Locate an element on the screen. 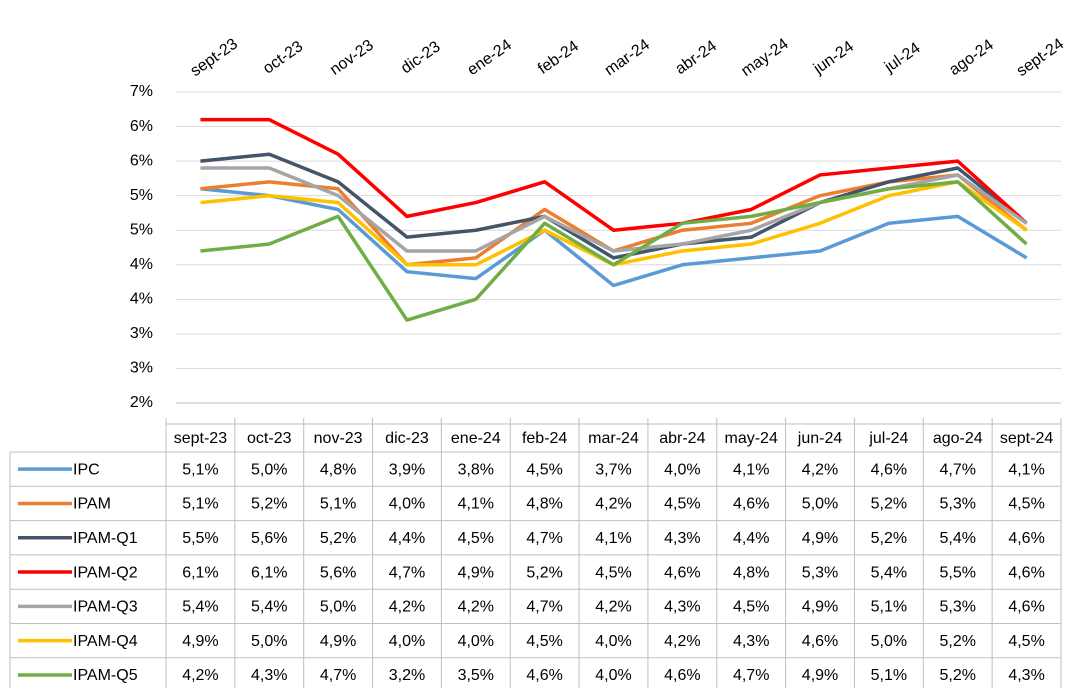 The image size is (1085, 688). legend-label: IPAM-Q3 is located at coordinates (105, 607).